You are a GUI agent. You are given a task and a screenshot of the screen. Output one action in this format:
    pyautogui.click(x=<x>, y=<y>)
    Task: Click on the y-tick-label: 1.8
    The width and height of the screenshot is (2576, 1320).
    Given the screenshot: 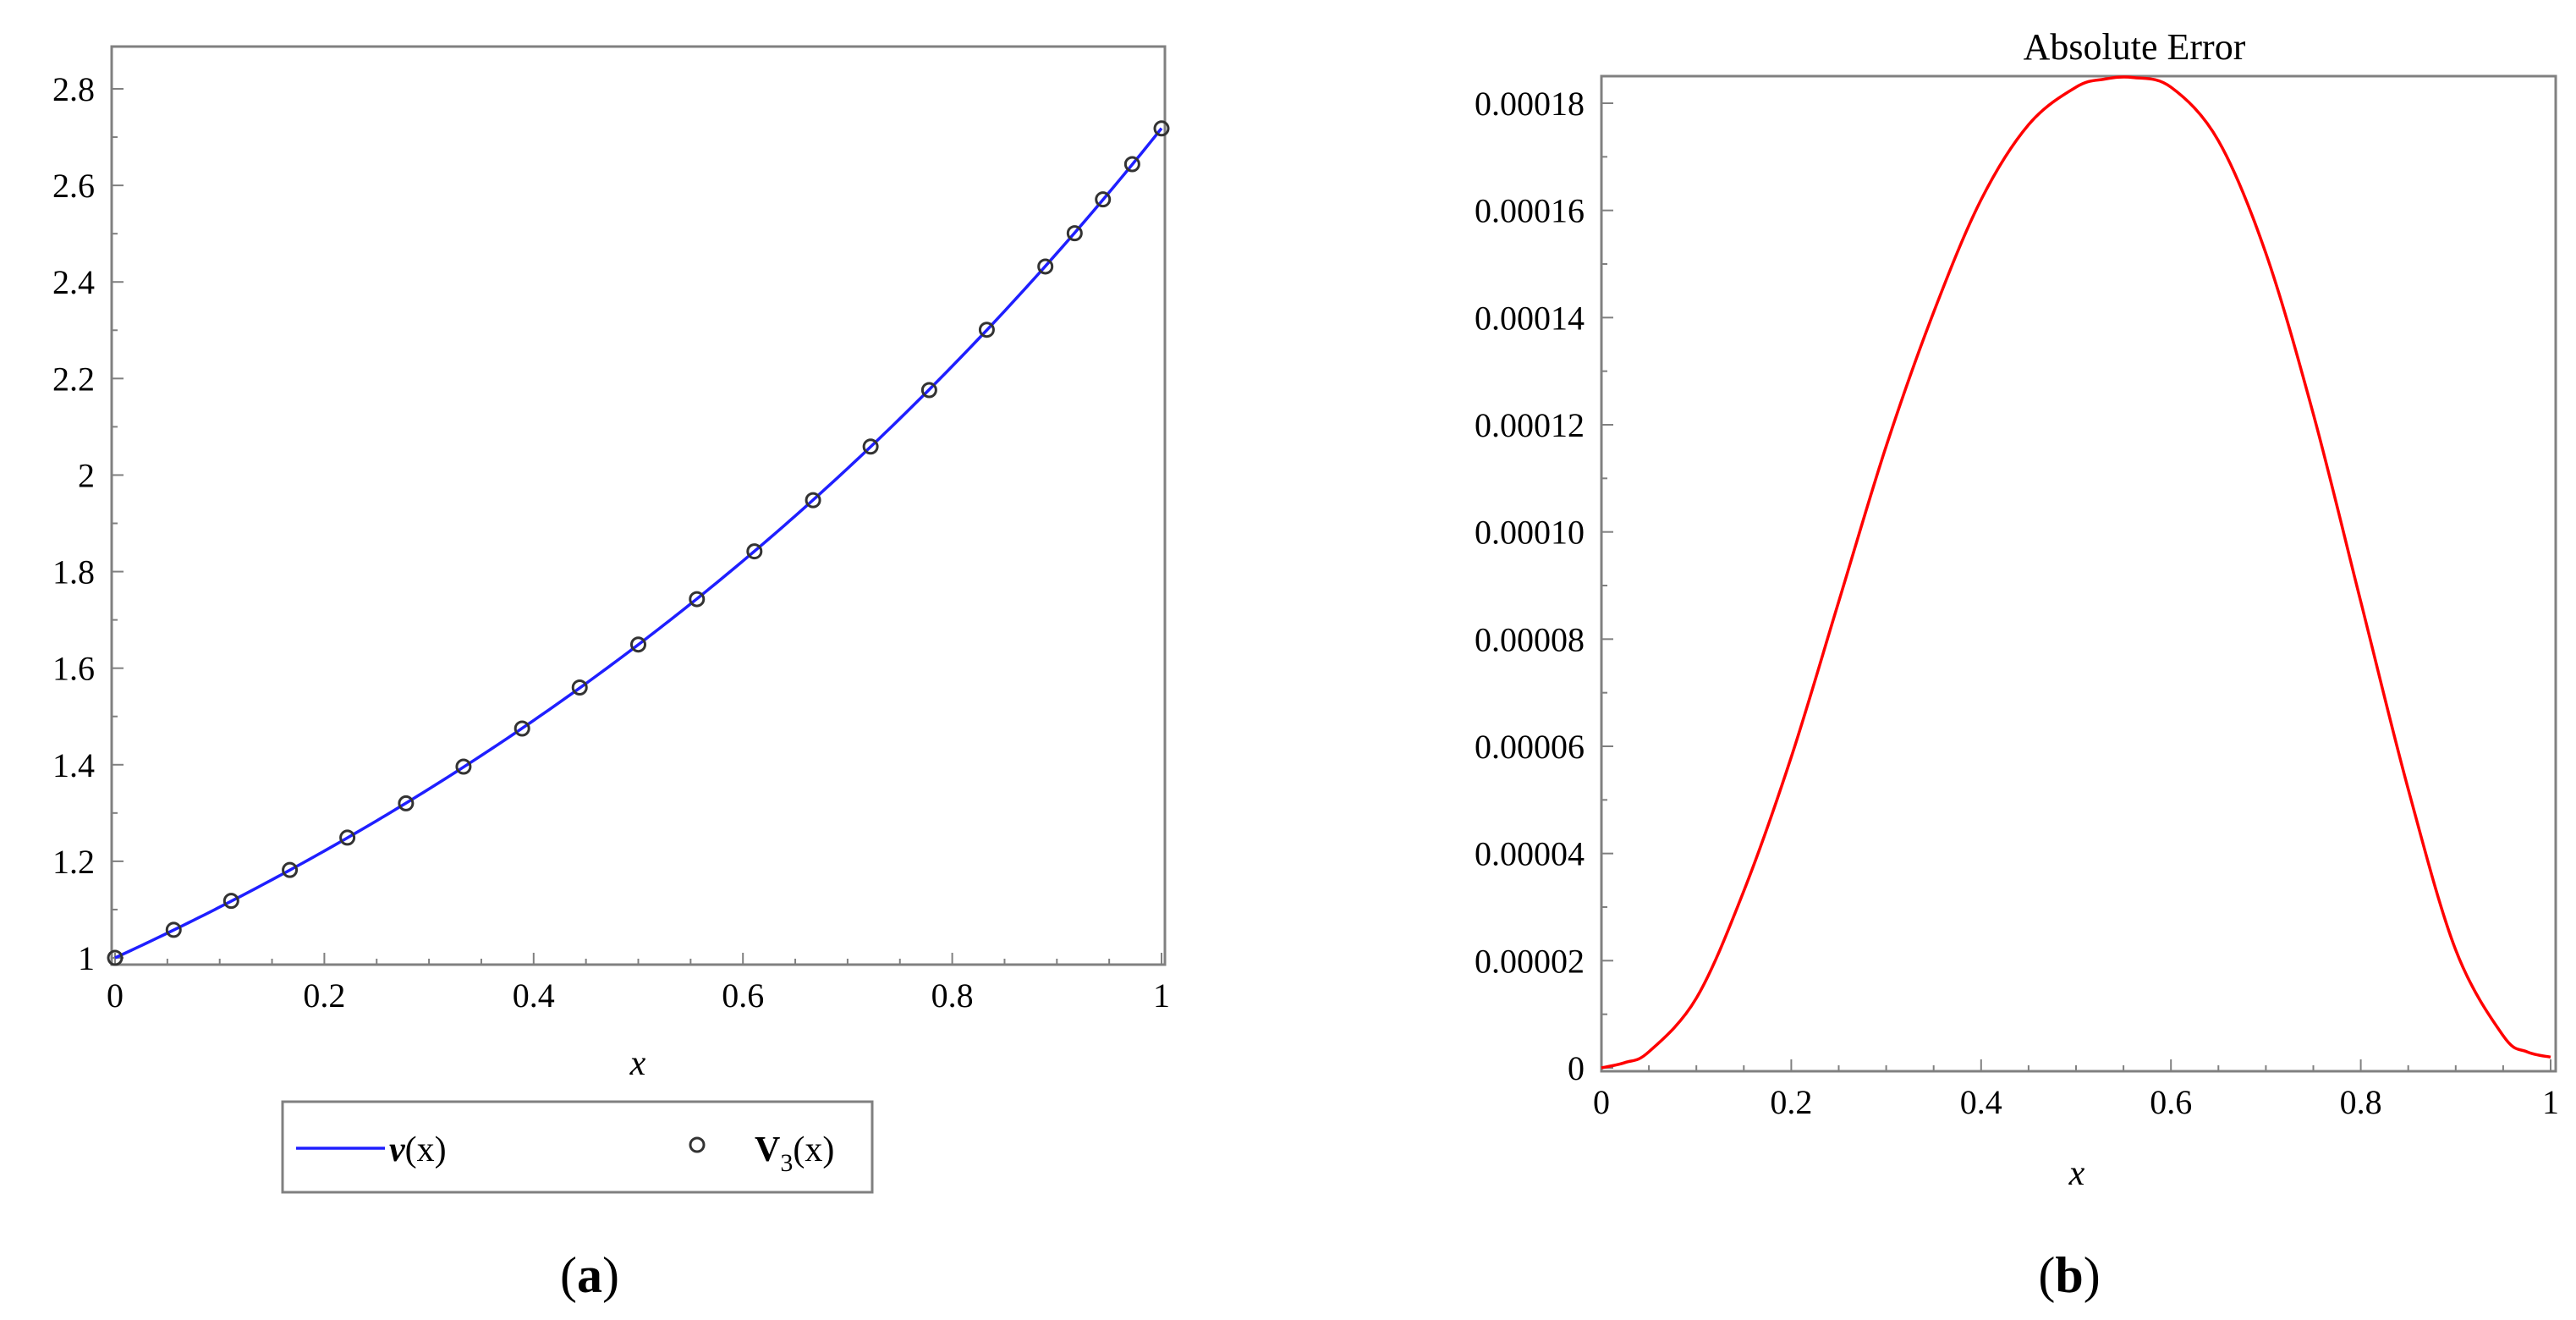 What is the action you would take?
    pyautogui.click(x=73, y=572)
    